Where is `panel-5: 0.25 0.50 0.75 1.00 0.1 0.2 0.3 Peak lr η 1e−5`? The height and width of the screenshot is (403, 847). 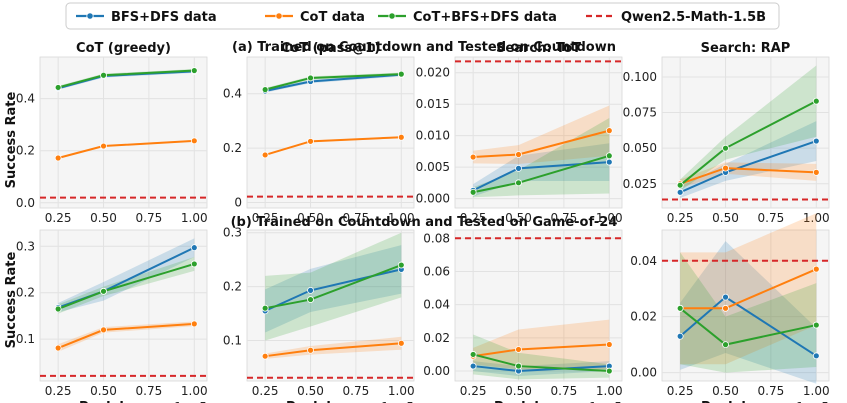
panel-5: 0.25 0.50 0.75 1.00 0.1 0.2 0.3 Peak lr η 1e−5 is located at coordinates (319, 314).